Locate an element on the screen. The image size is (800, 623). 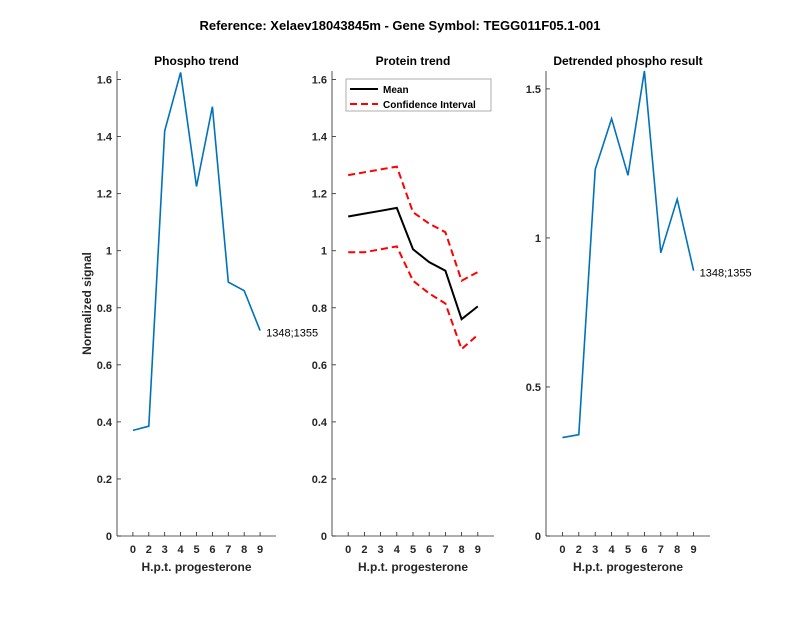
legend: Mean Confidence Interval is located at coordinates (418, 95).